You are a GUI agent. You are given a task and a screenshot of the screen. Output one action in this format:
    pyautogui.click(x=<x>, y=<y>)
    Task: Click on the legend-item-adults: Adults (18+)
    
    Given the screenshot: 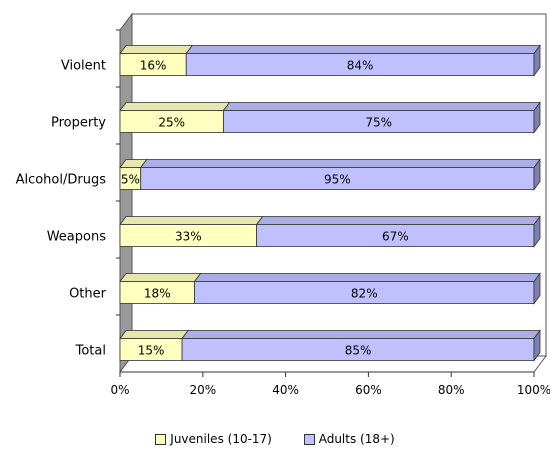 What is the action you would take?
    pyautogui.click(x=349, y=439)
    